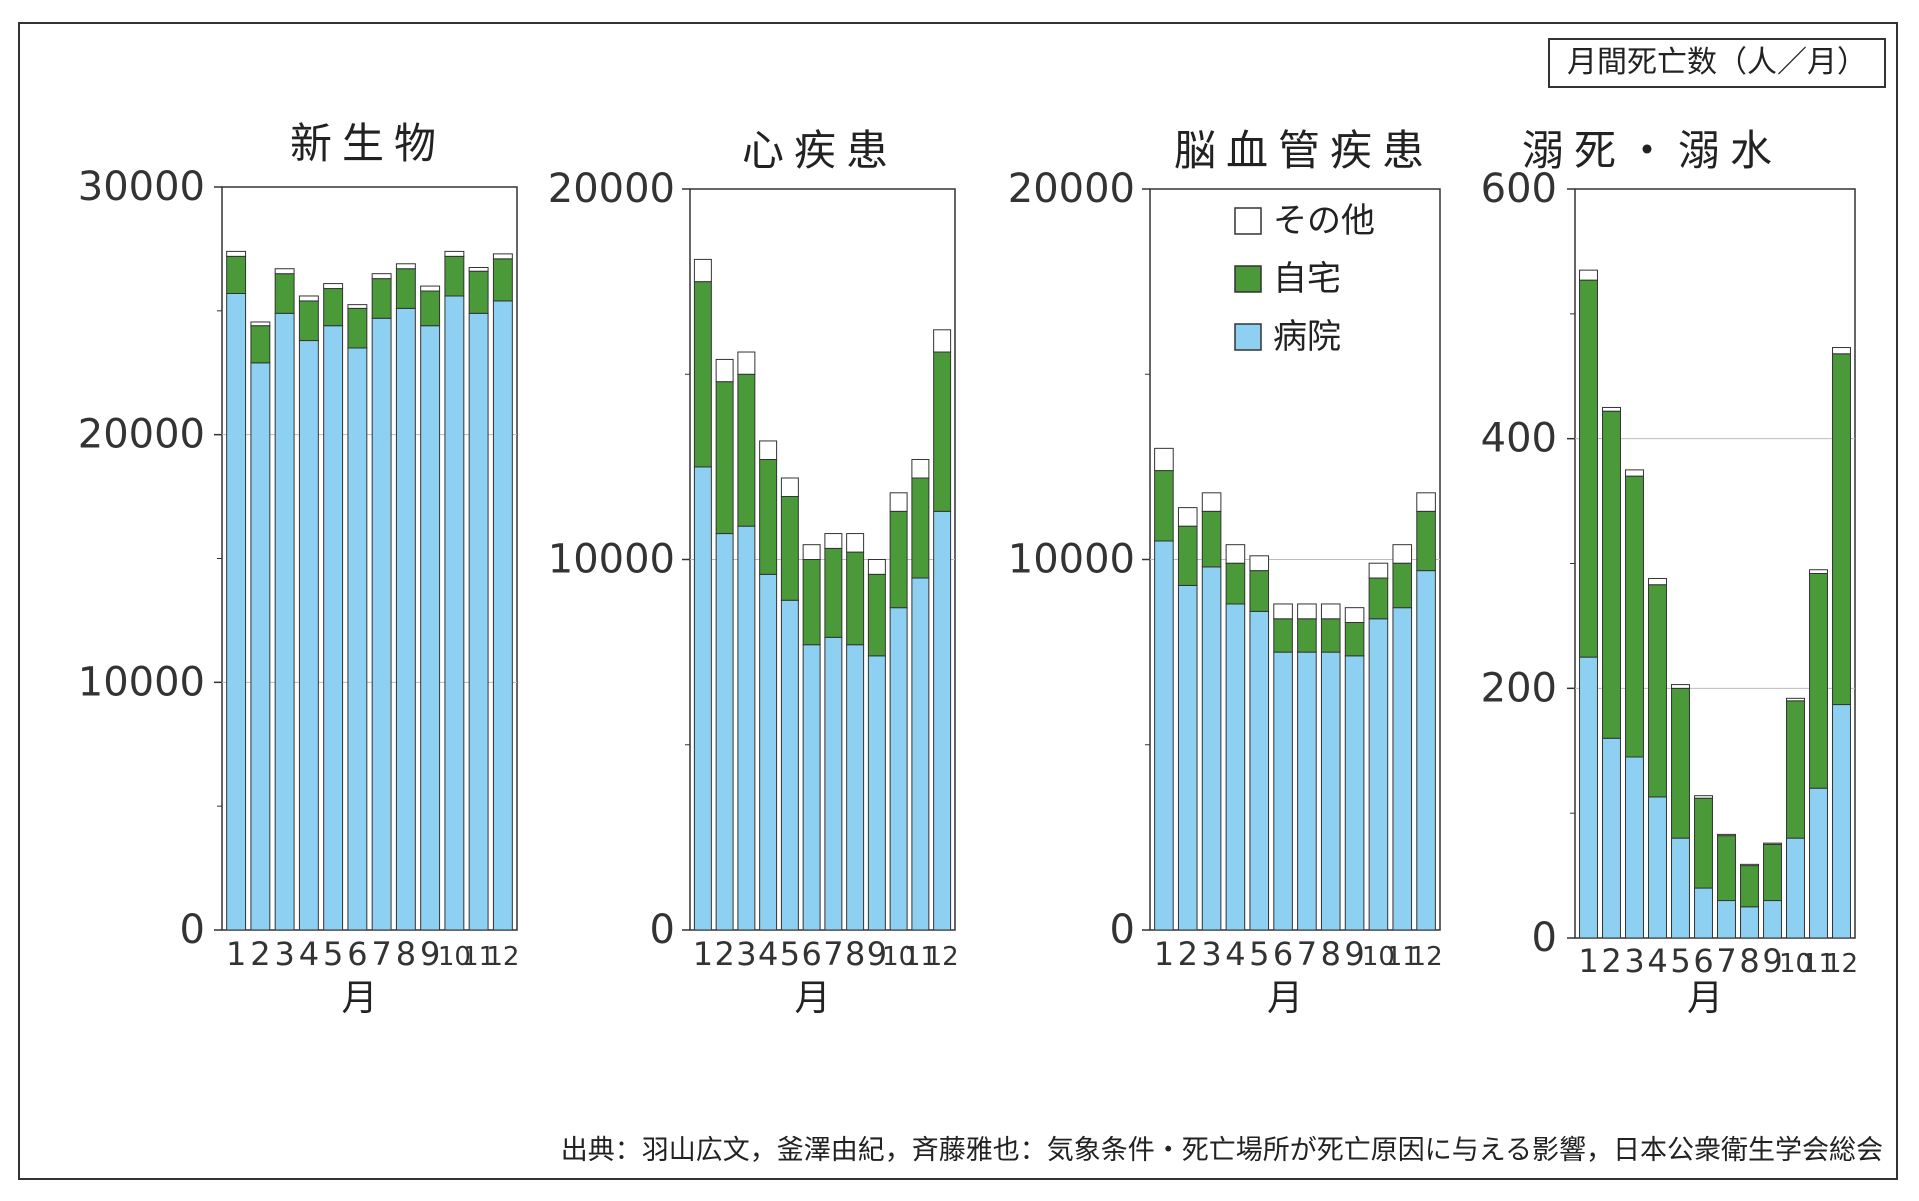  What do you see at coordinates (236, 274) in the screenshot?
I see `bar-自宅-1` at bounding box center [236, 274].